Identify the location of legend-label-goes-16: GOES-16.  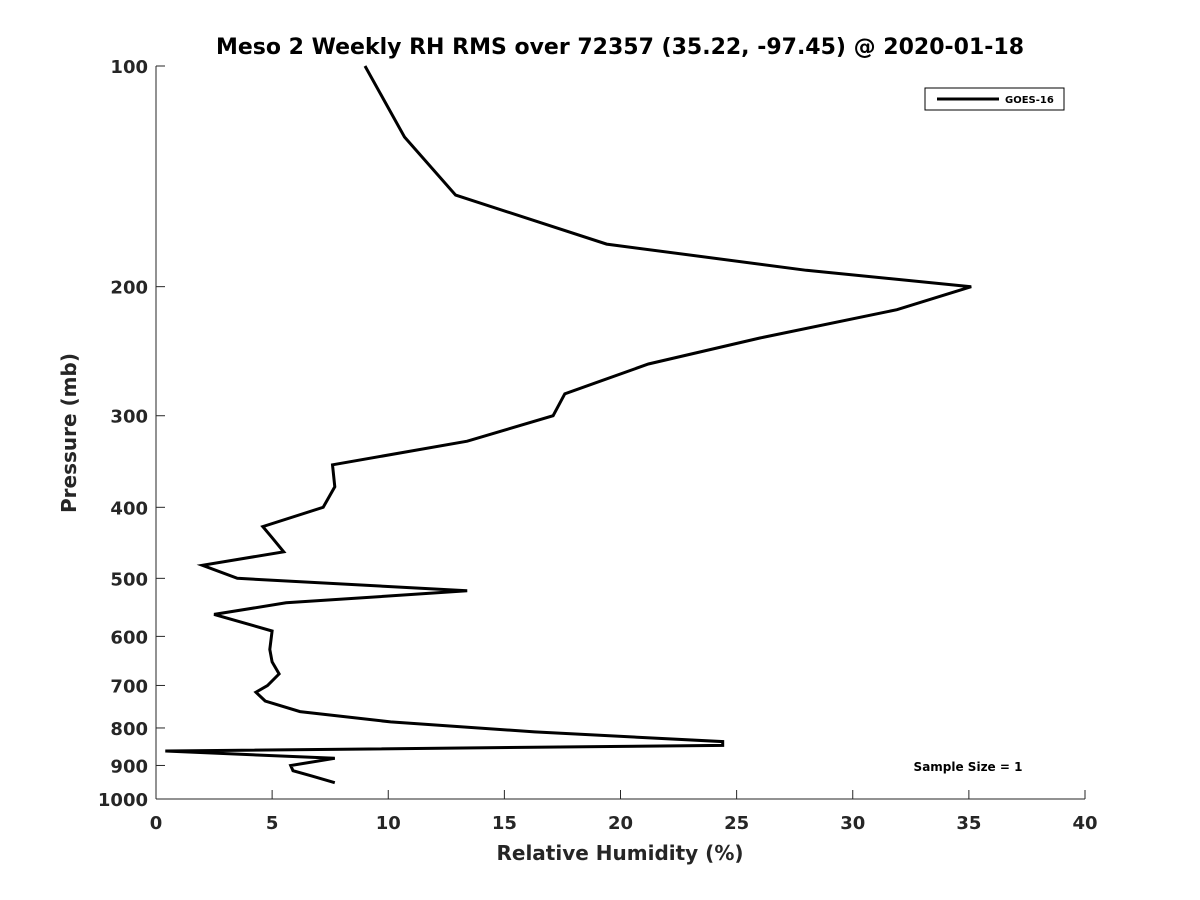
(1029, 100).